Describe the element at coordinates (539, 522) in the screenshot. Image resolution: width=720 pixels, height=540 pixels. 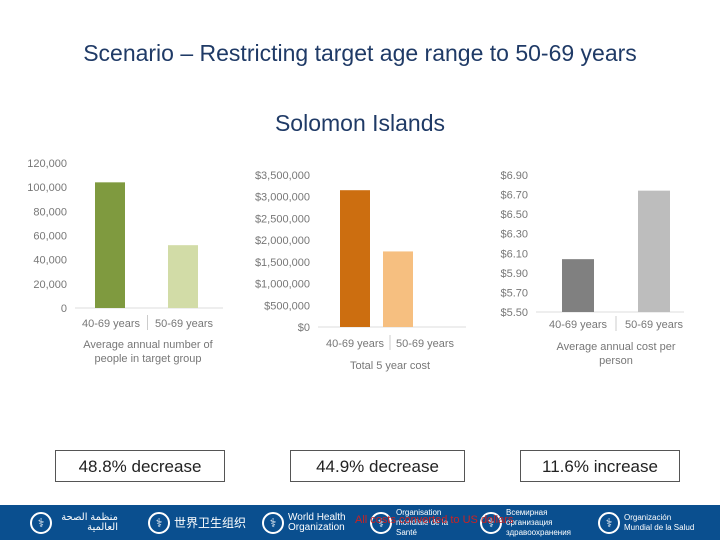
I see `who-logo-text: Всемирная организация здравоохранения` at that location.